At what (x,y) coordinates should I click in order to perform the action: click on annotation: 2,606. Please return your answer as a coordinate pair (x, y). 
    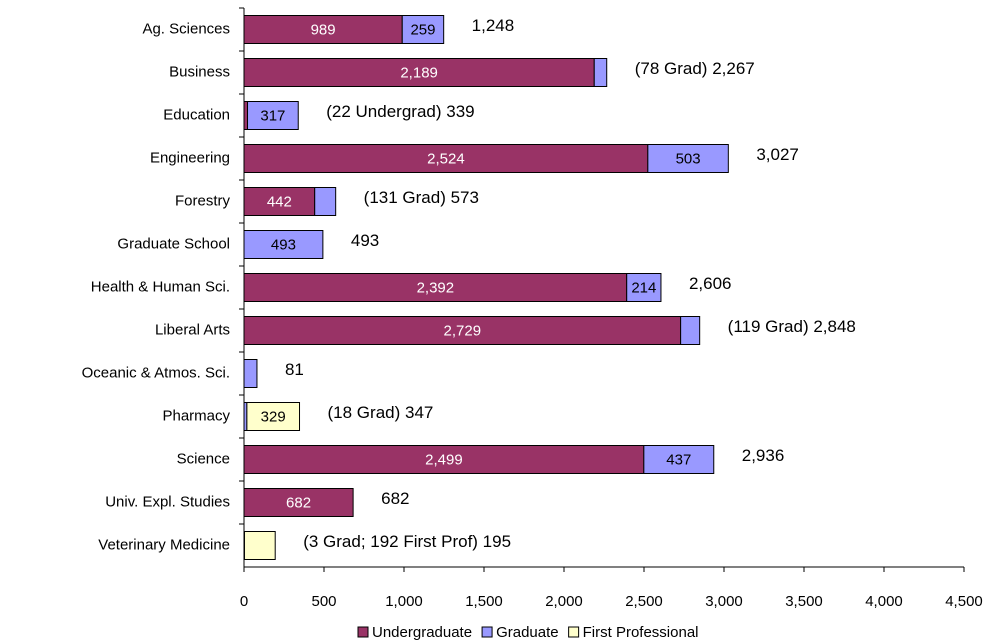
    Looking at the image, I should click on (710, 283).